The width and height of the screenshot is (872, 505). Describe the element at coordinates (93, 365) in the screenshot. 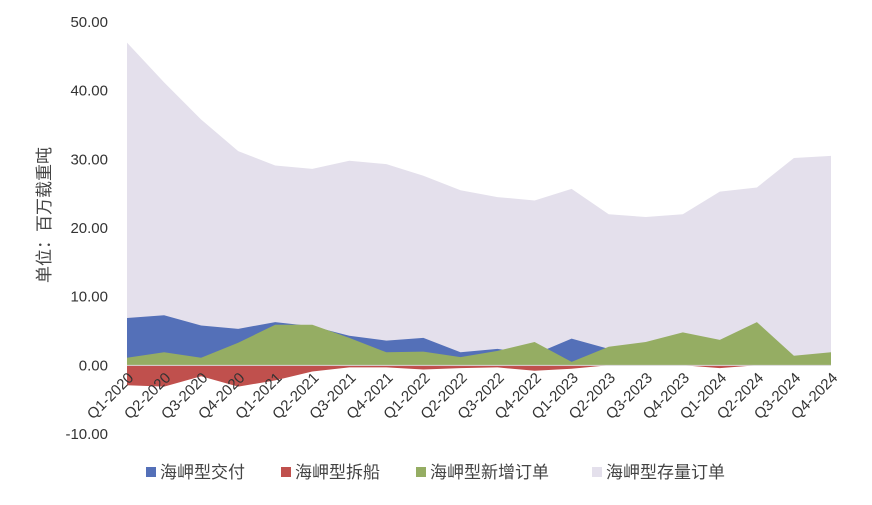

I see `y-tick-label: 0.00` at that location.